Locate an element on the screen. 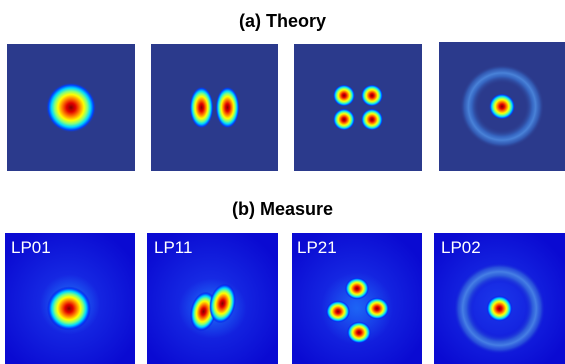 The height and width of the screenshot is (364, 565). theory-panel-lp02 is located at coordinates (502, 106).